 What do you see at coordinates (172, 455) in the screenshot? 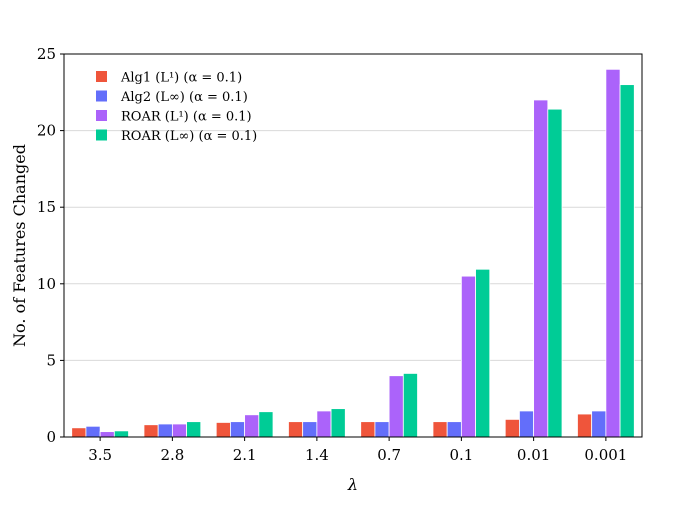
I see `x-tick-label: 2.8` at bounding box center [172, 455].